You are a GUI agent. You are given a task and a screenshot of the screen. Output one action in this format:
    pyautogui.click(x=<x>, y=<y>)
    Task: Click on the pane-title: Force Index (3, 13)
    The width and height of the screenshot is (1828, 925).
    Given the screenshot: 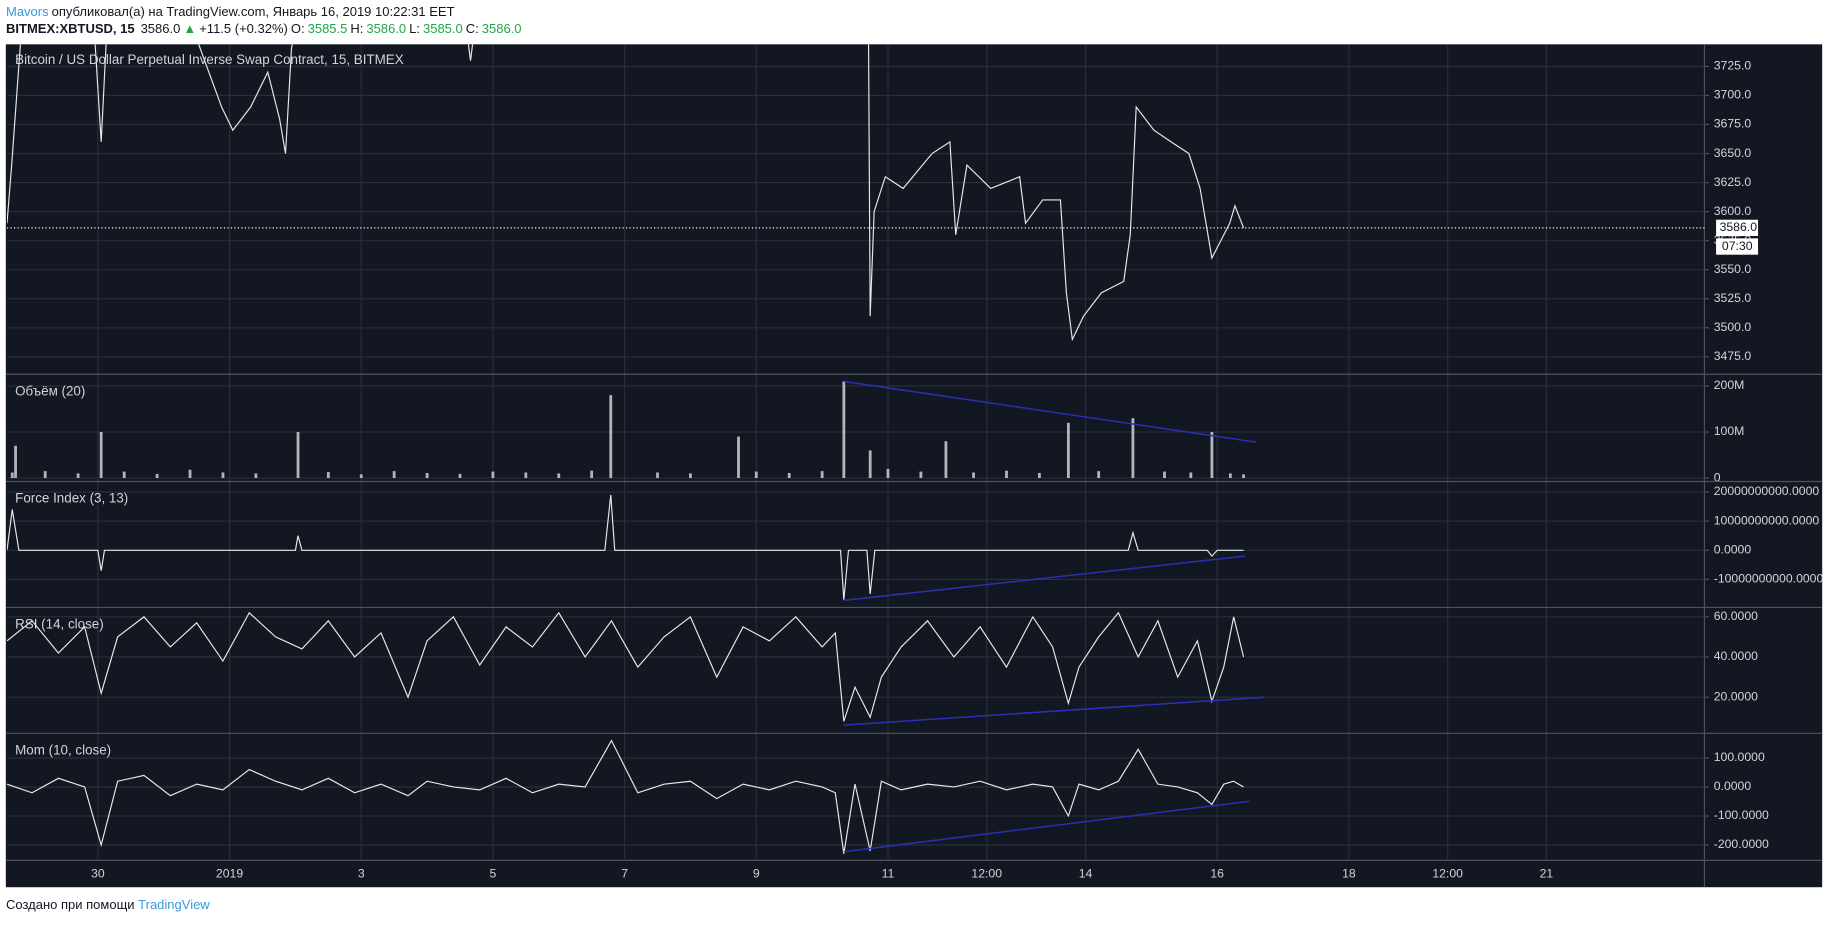 What is the action you would take?
    pyautogui.click(x=71, y=498)
    